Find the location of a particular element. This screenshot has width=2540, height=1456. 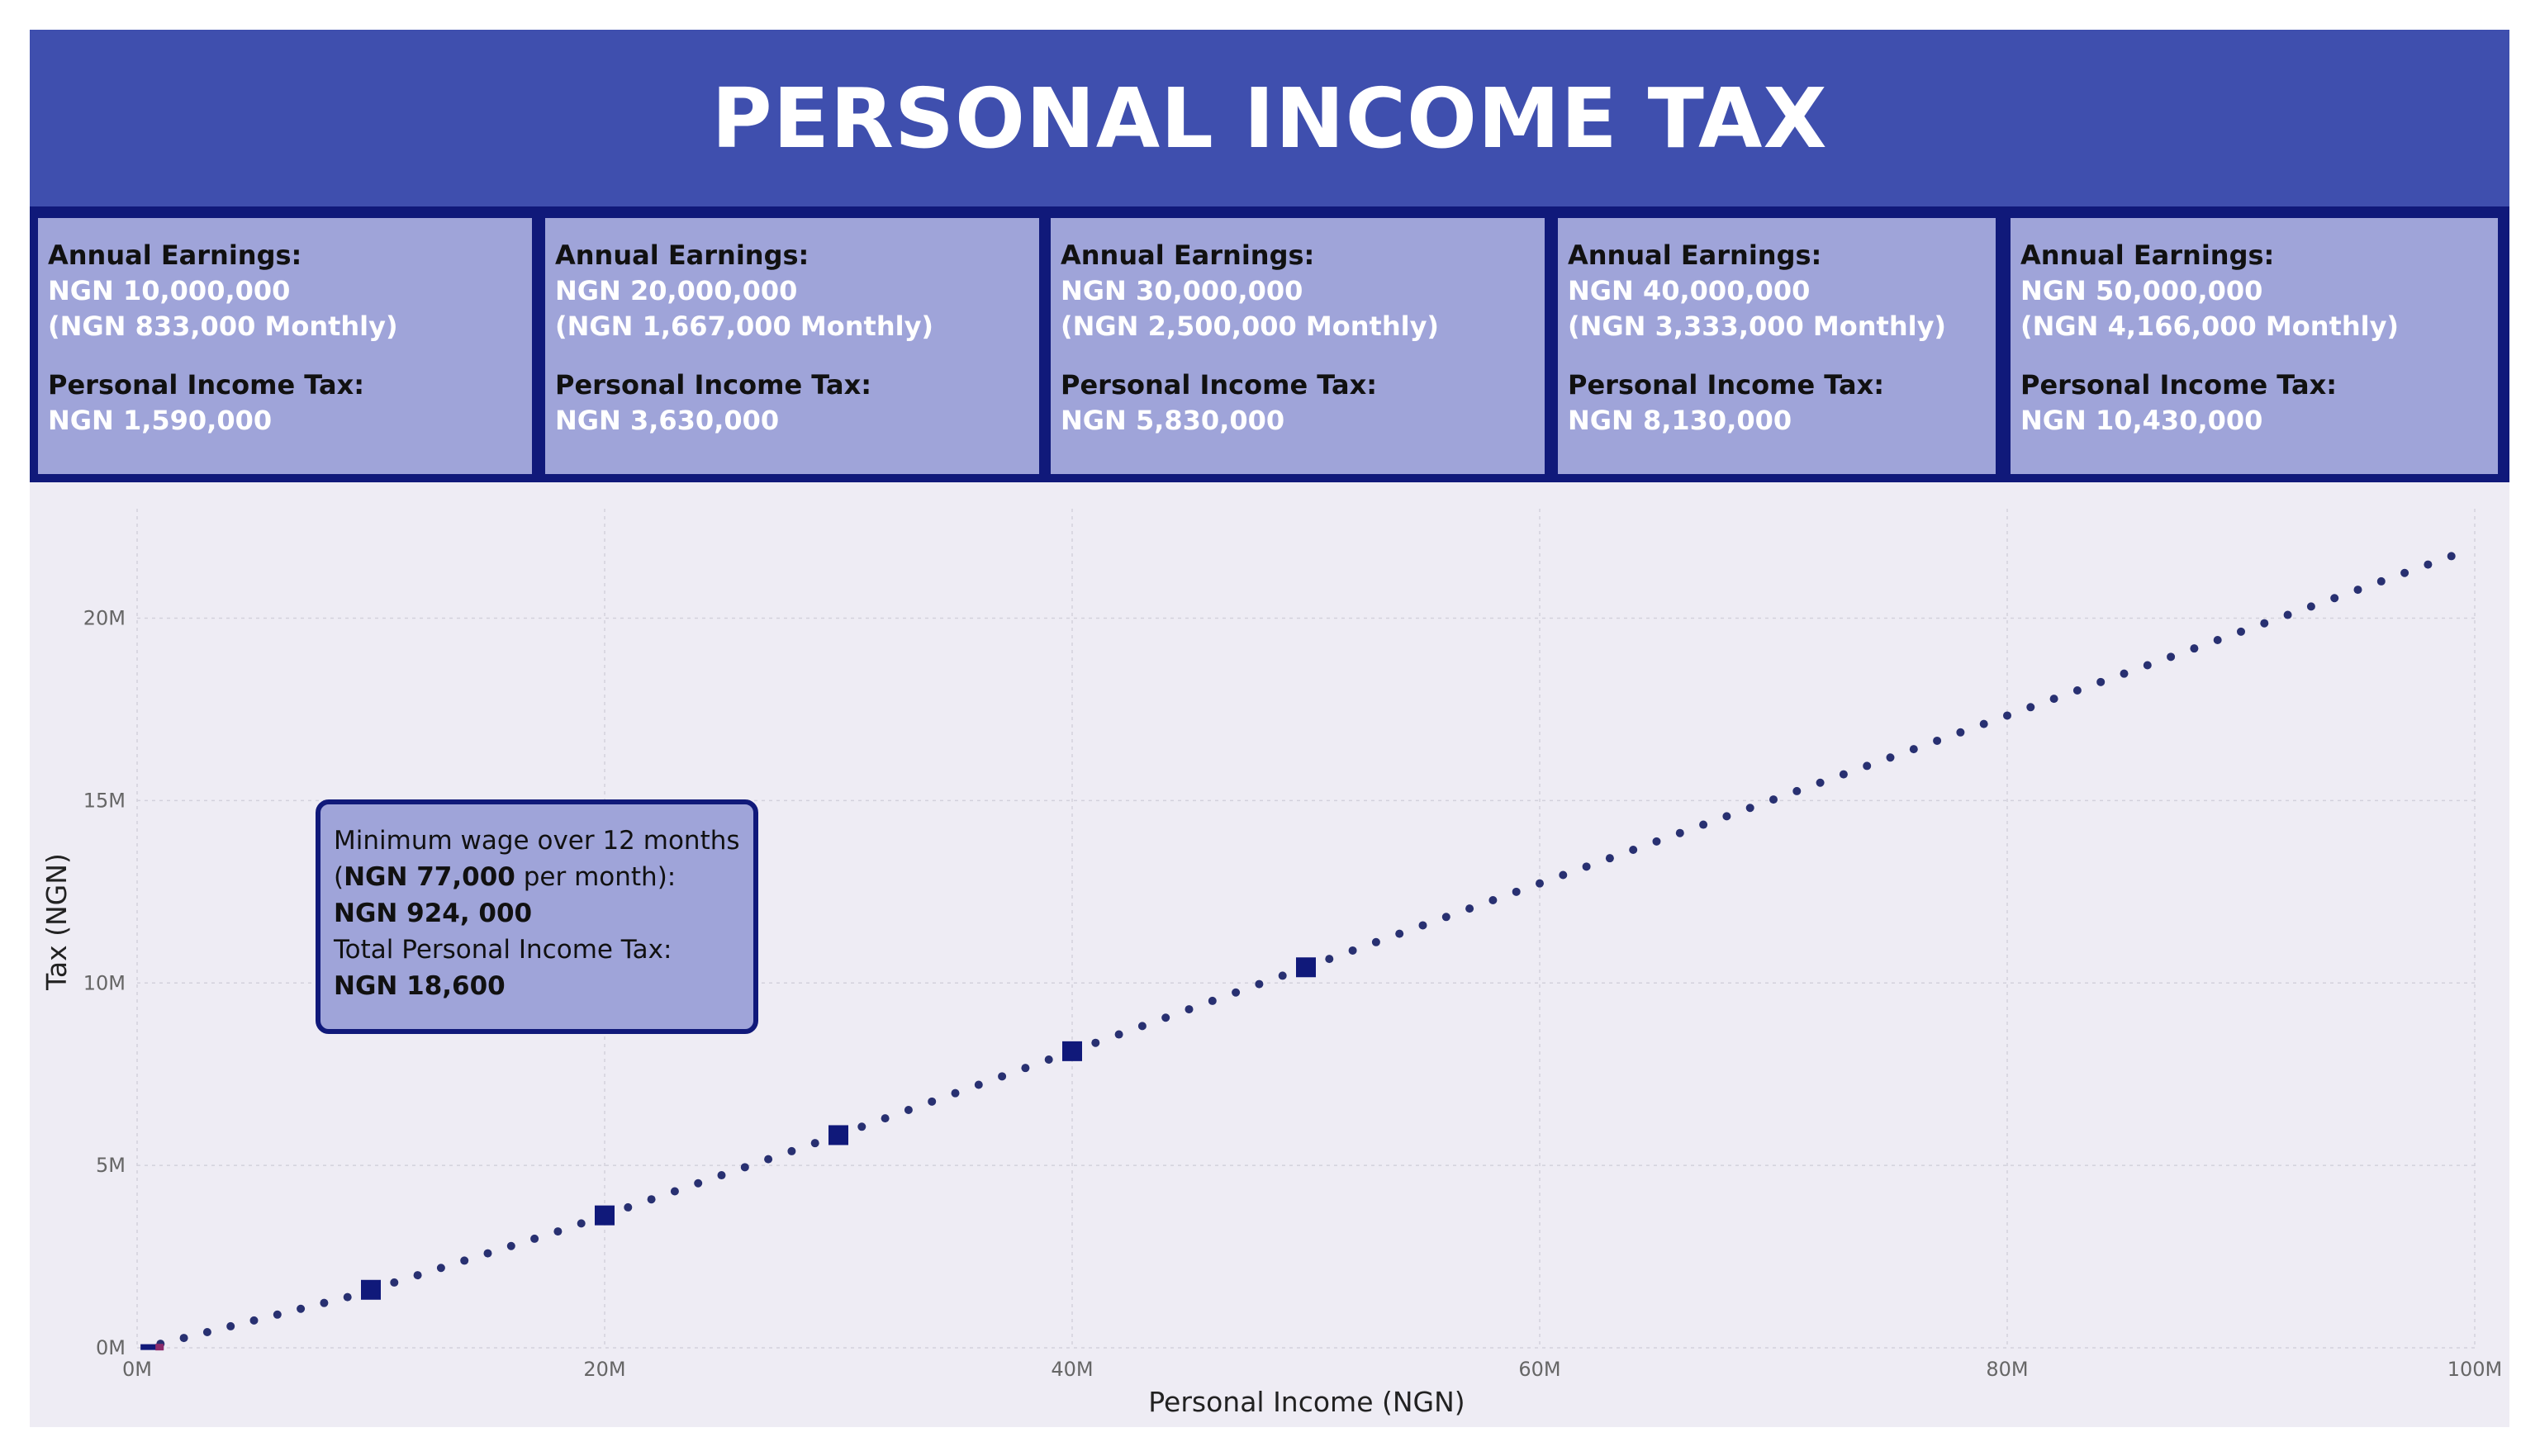

card-tax-value: NGN 8,130,000 is located at coordinates (1680, 420).